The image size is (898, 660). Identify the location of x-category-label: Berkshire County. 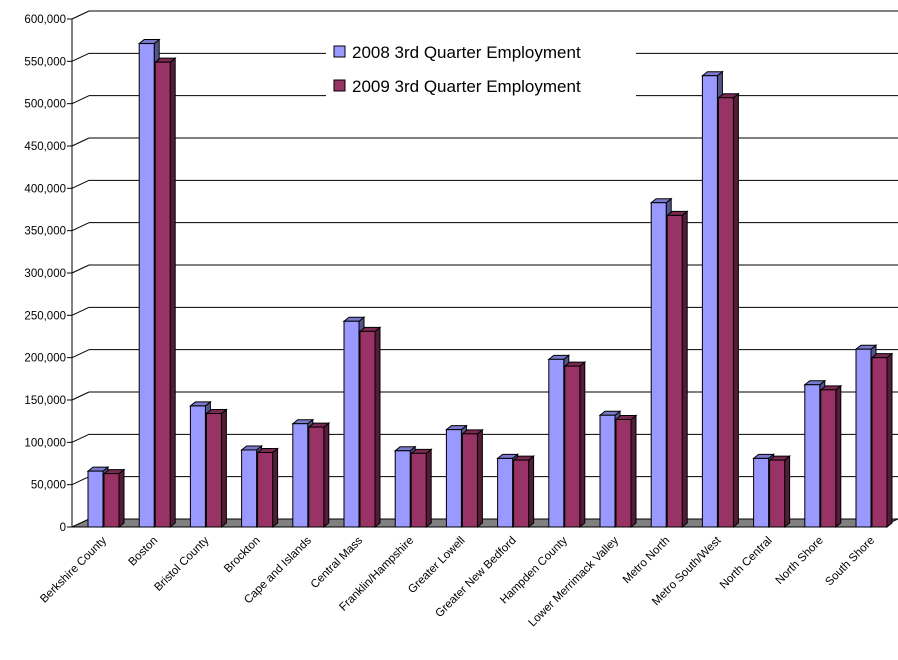
(73, 569).